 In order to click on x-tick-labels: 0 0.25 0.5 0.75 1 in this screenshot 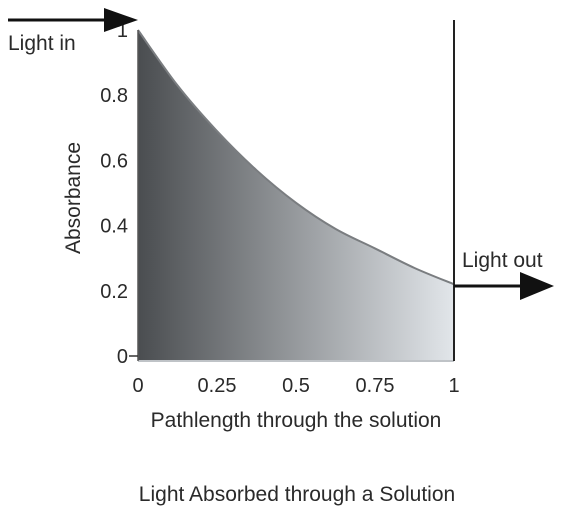, I will do `click(295, 386)`.